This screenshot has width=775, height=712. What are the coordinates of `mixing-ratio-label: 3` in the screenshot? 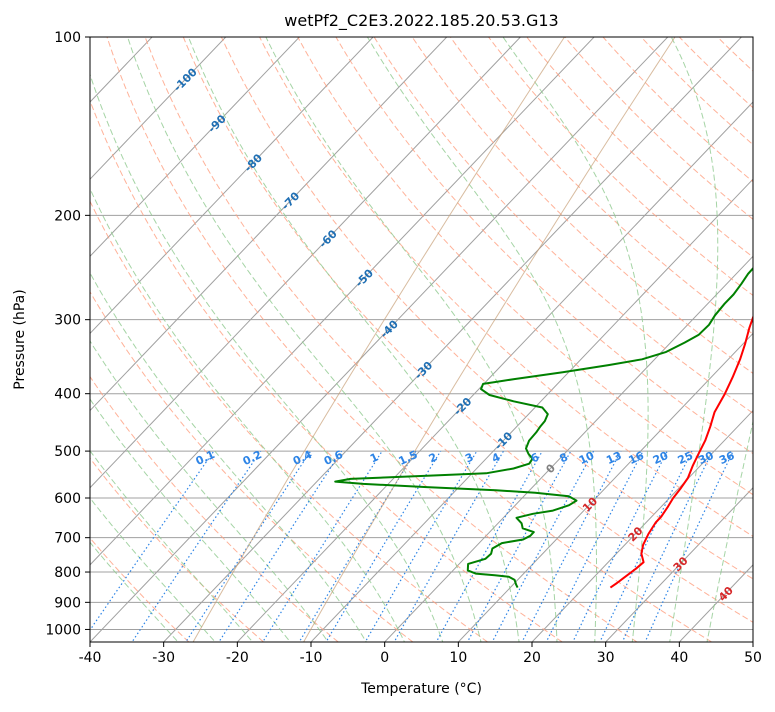 It's located at (469, 458).